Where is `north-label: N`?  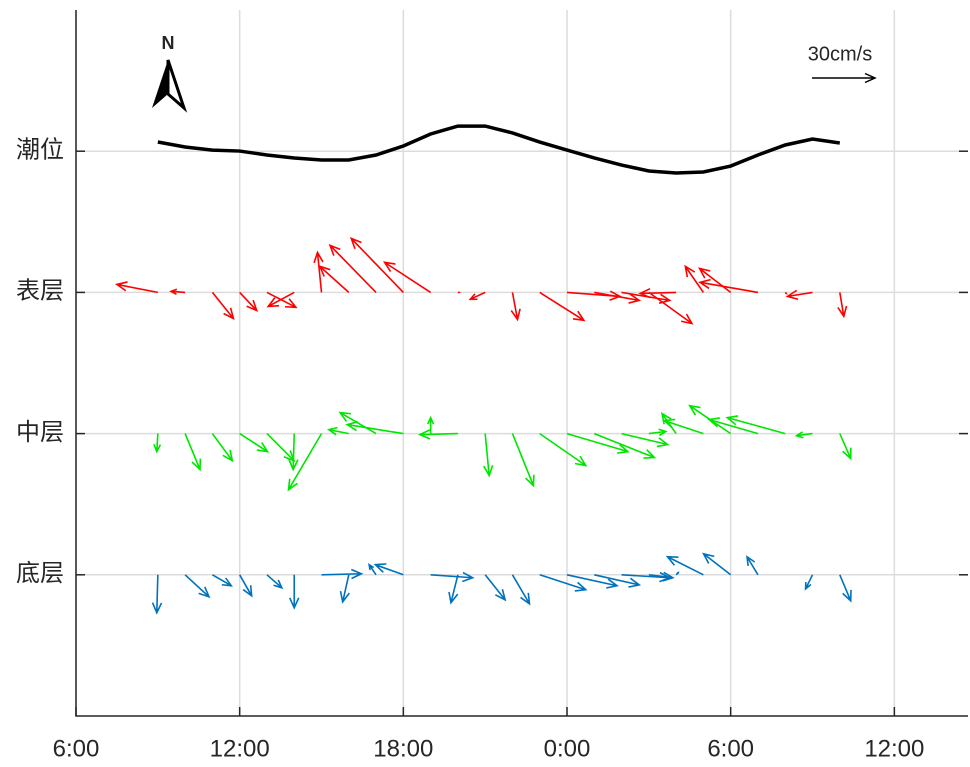
north-label: N is located at coordinates (168, 43).